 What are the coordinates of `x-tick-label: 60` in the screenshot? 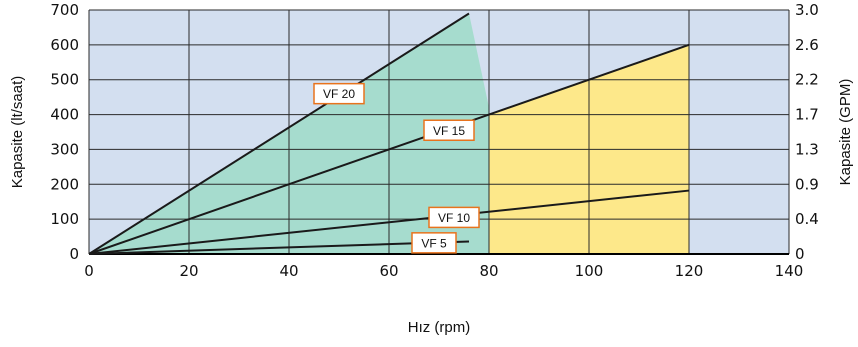 It's located at (388, 271).